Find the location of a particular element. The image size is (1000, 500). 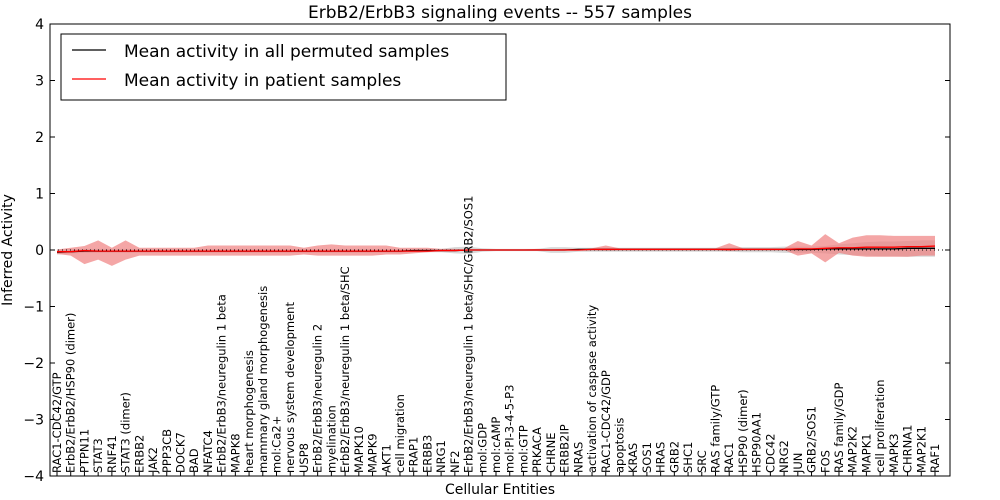

x-tick-label: DOCK7 is located at coordinates (180, 452).